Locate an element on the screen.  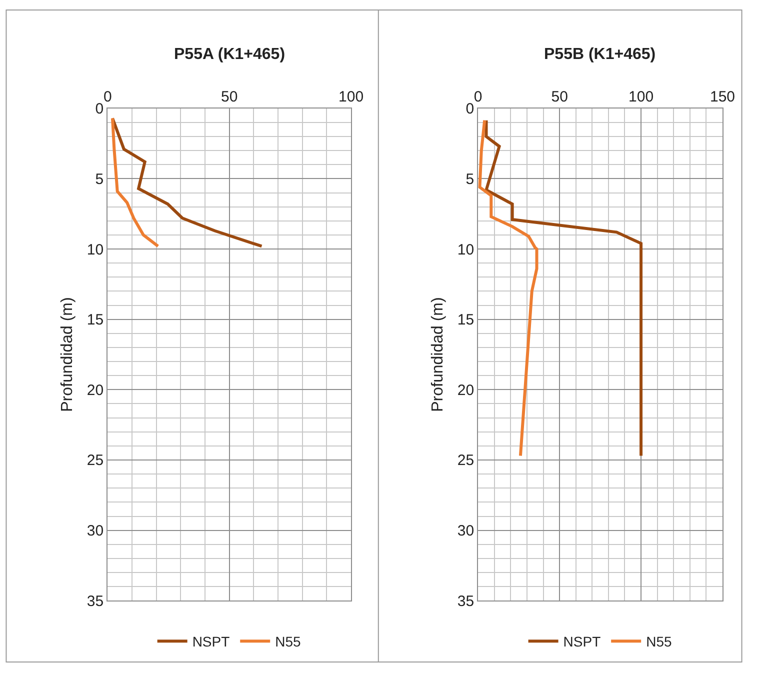
x-tick-label: 150 is located at coordinates (723, 97).